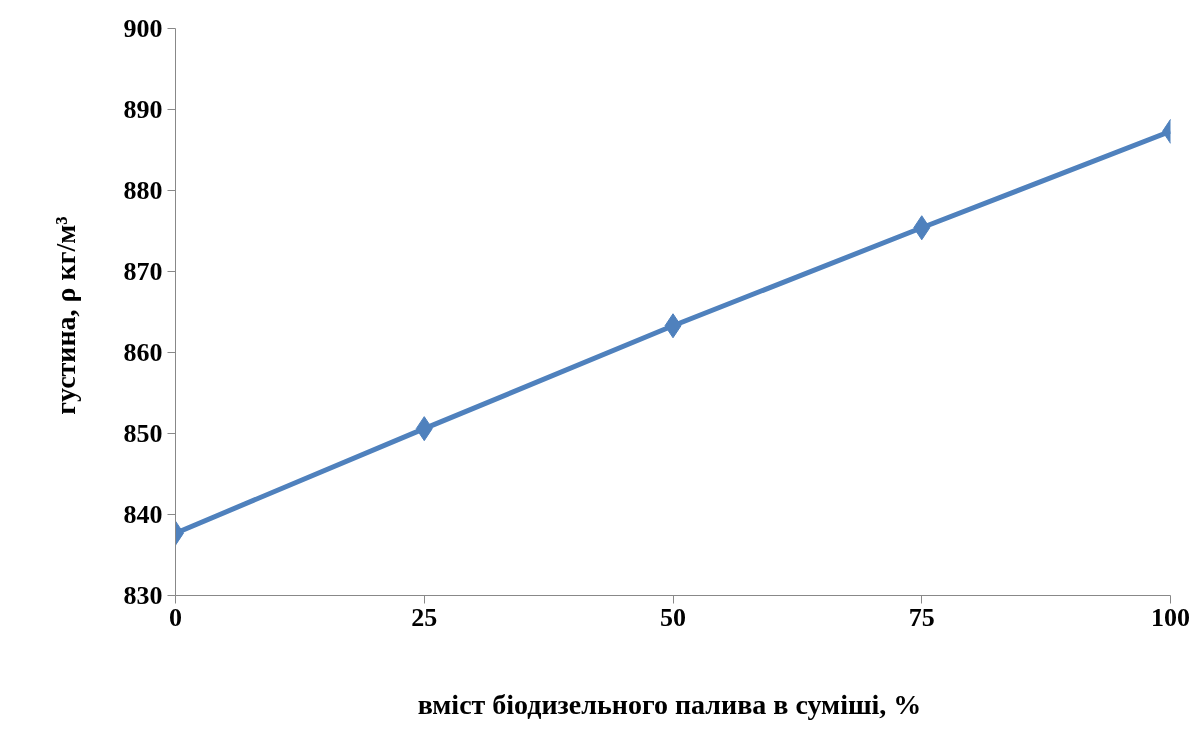 This screenshot has height=756, width=1201. Describe the element at coordinates (921, 617) in the screenshot. I see `x-tick-label: 75` at that location.